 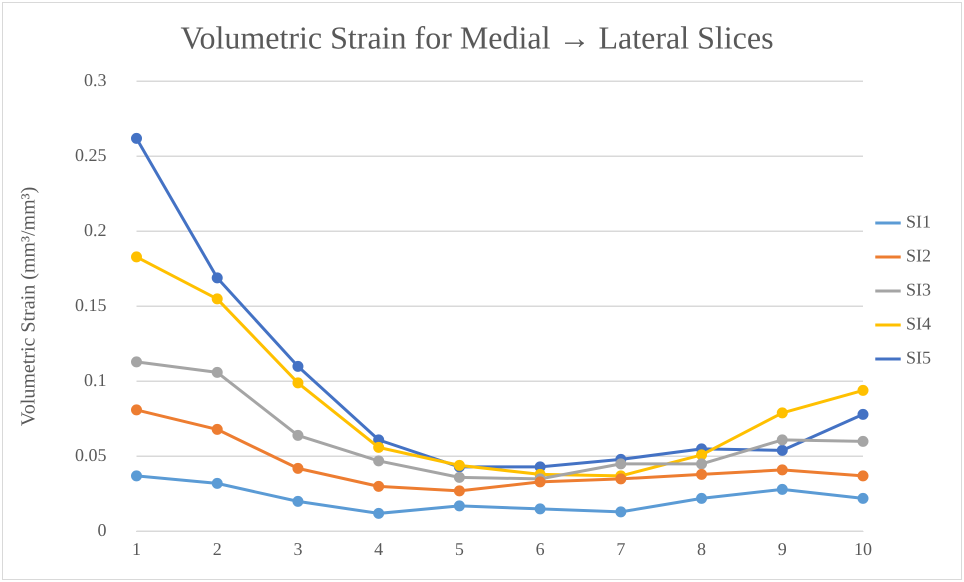 I want to click on x-tick-label: 1, so click(x=136, y=548).